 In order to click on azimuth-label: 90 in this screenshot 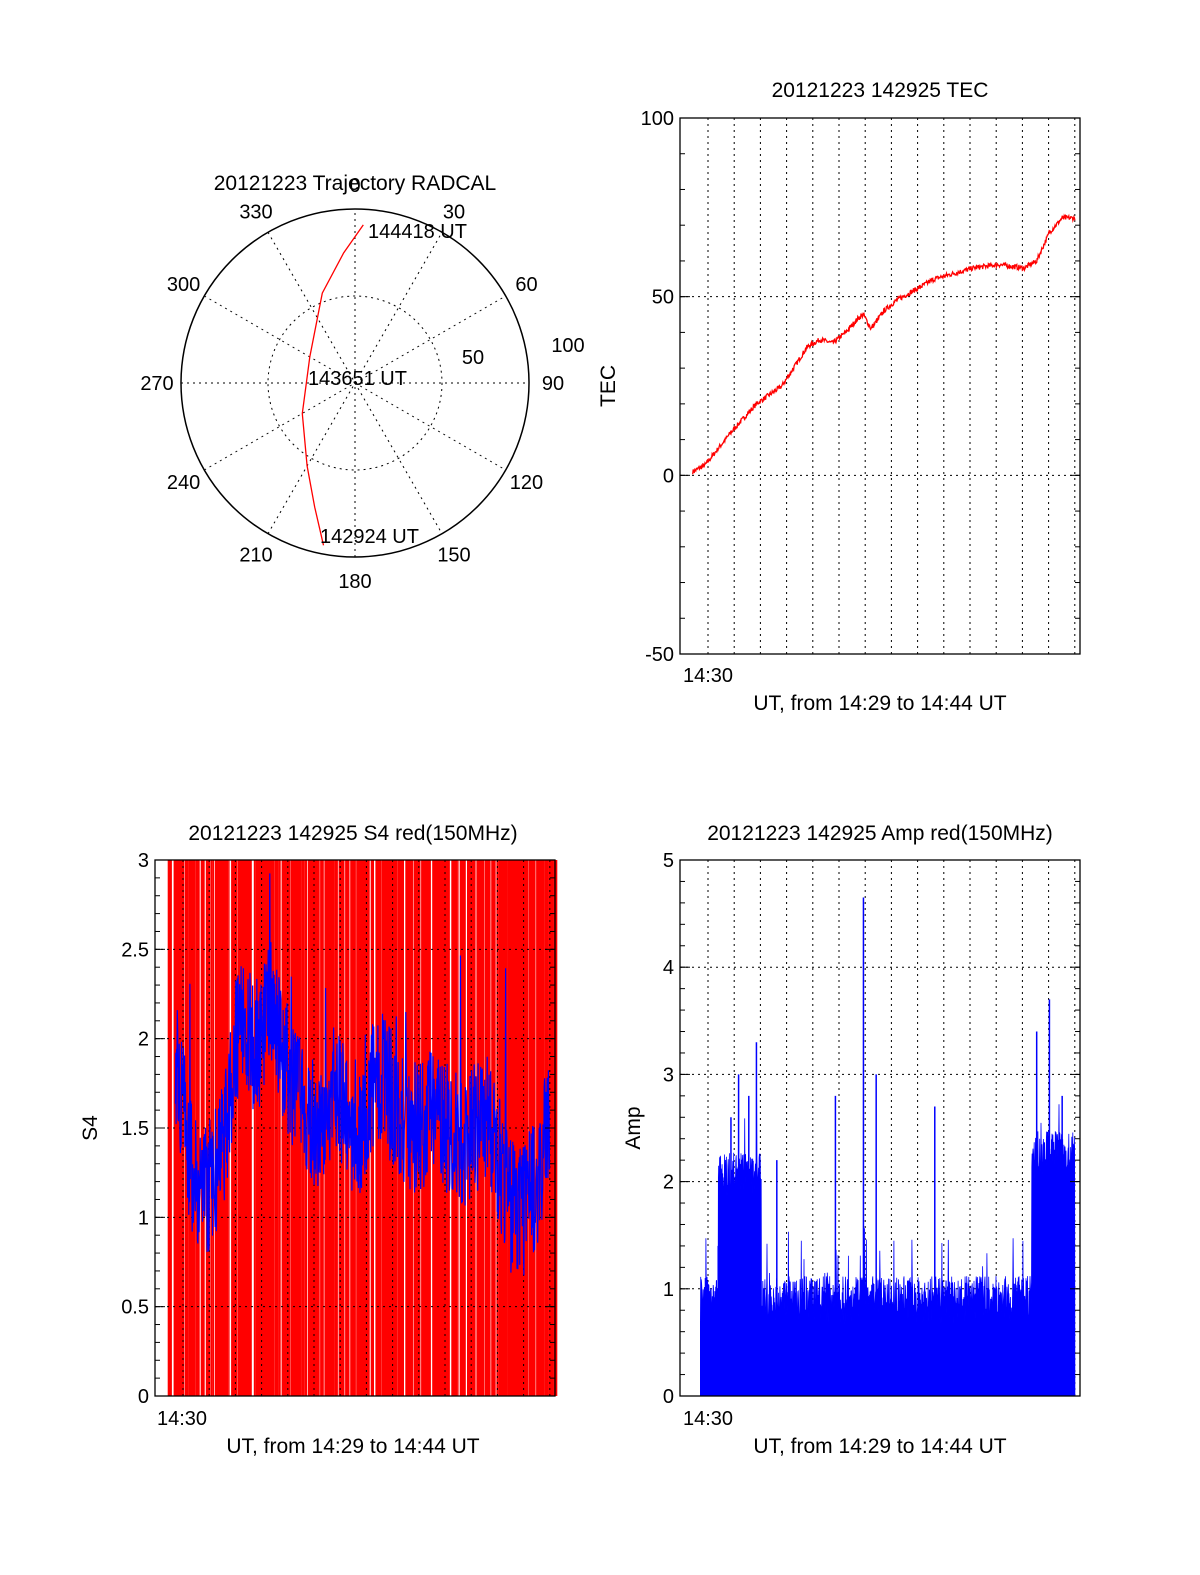, I will do `click(553, 384)`.